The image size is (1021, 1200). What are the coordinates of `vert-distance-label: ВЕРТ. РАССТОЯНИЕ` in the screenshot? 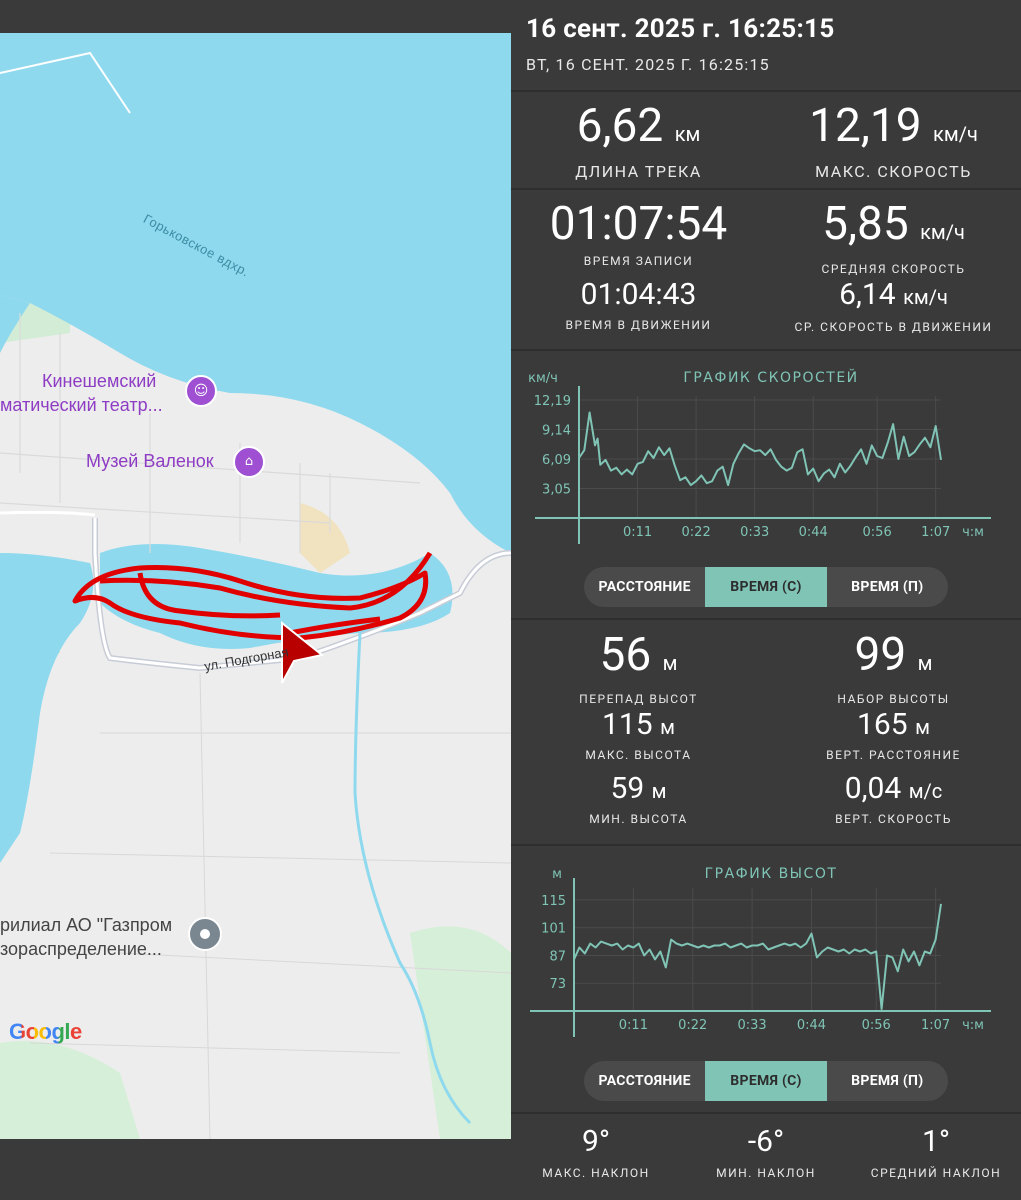 It's located at (893, 755).